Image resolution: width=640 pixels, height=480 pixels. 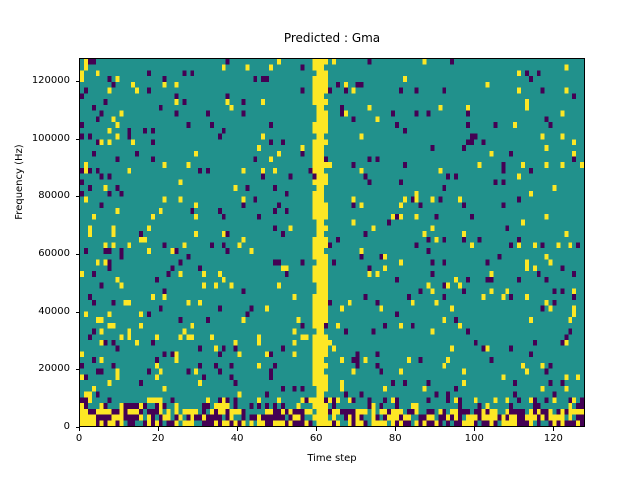 What do you see at coordinates (54, 369) in the screenshot?
I see `y-axis-tick-label: 20000` at bounding box center [54, 369].